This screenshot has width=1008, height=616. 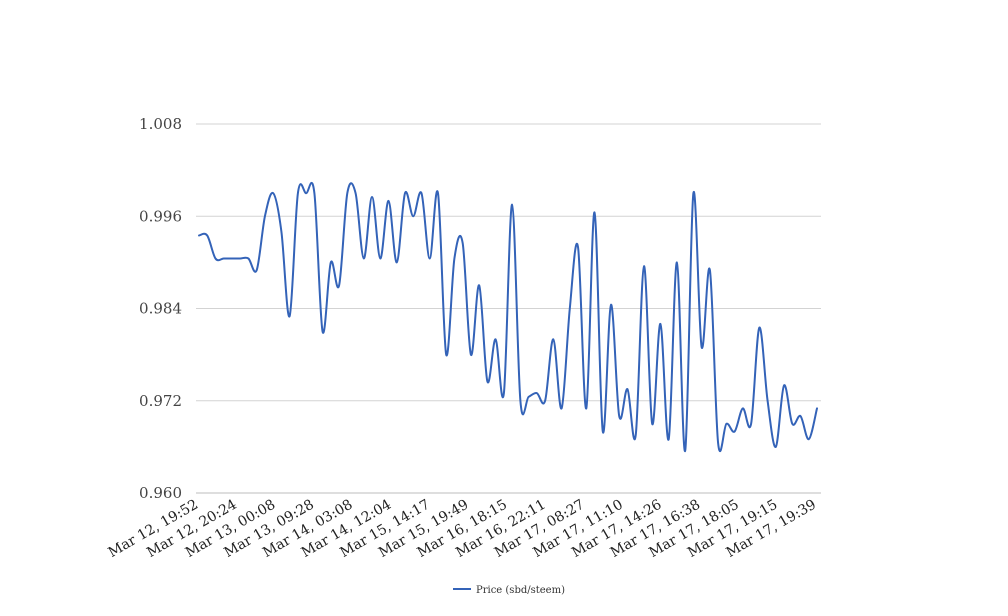 I want to click on legend: Price (sbd/steem), so click(x=509, y=590).